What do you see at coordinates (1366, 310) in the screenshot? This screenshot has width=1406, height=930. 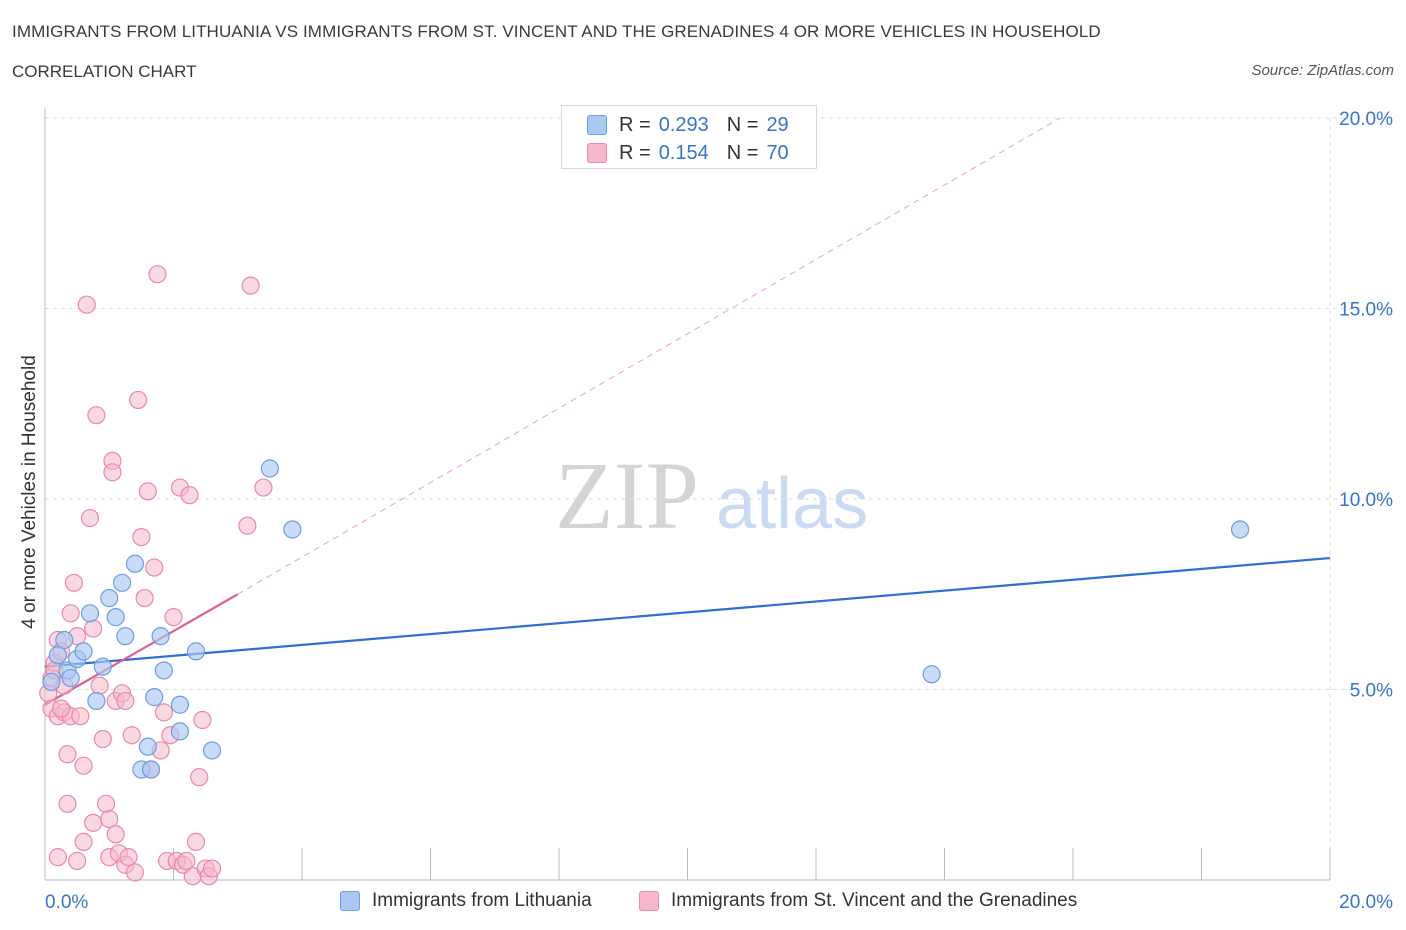 I see `y-tick-label: 15.0%` at bounding box center [1366, 310].